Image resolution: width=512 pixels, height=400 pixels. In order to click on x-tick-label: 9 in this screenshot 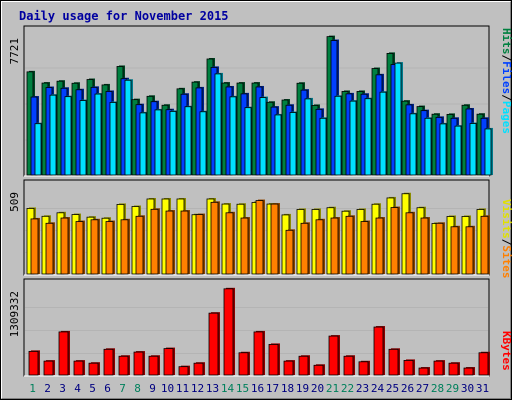, I will do `click(152, 388)`.